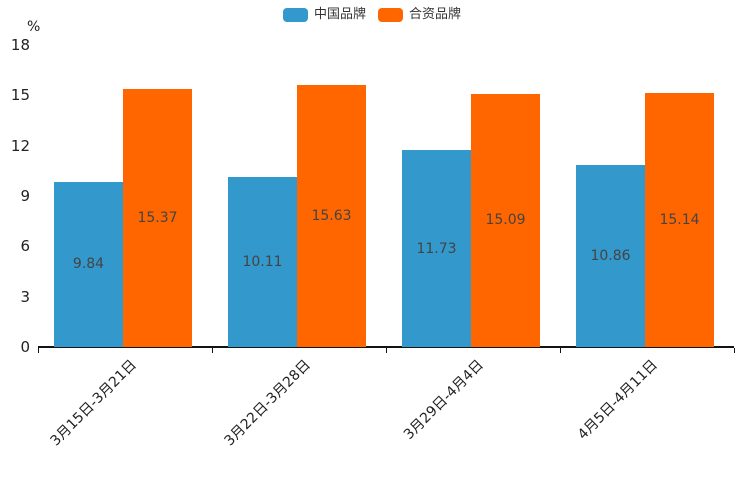 The width and height of the screenshot is (744, 496). Describe the element at coordinates (20, 145) in the screenshot. I see `y-tick-label: 12` at that location.